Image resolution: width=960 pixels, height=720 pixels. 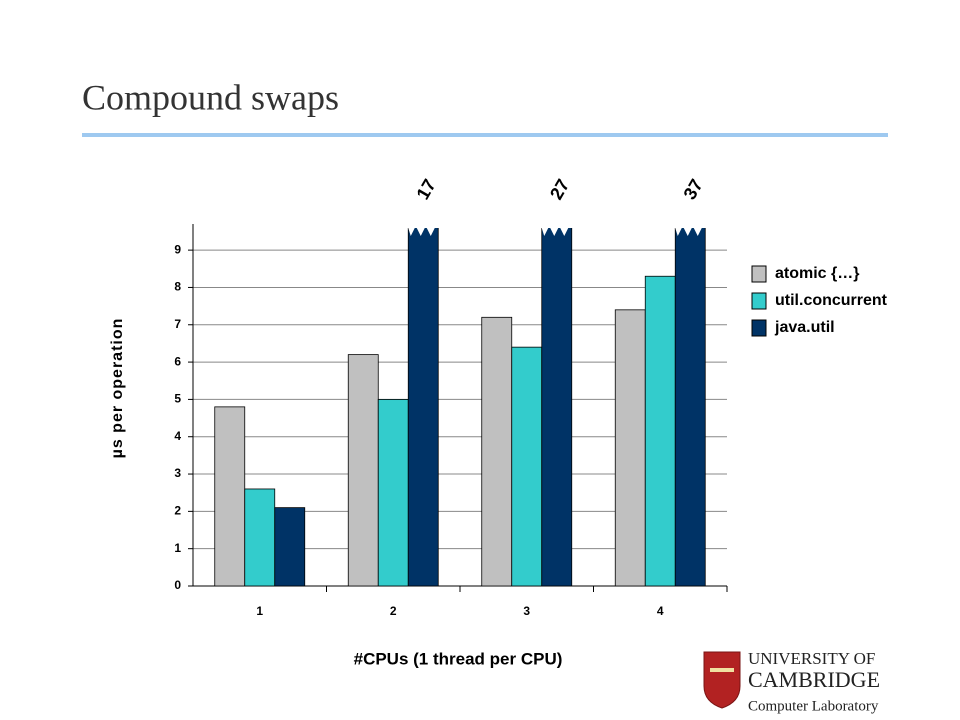 I want to click on y-tick-label: 6, so click(x=177, y=361).